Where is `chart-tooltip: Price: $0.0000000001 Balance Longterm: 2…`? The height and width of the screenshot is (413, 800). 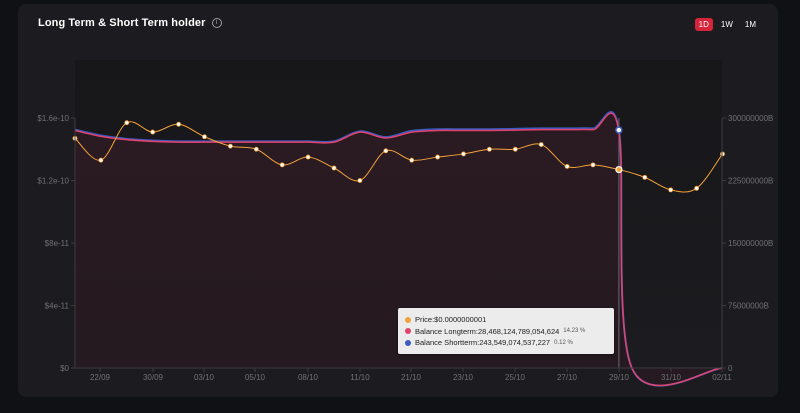
chart-tooltip: Price: $0.0000000001 Balance Longterm: 2… is located at coordinates (506, 331).